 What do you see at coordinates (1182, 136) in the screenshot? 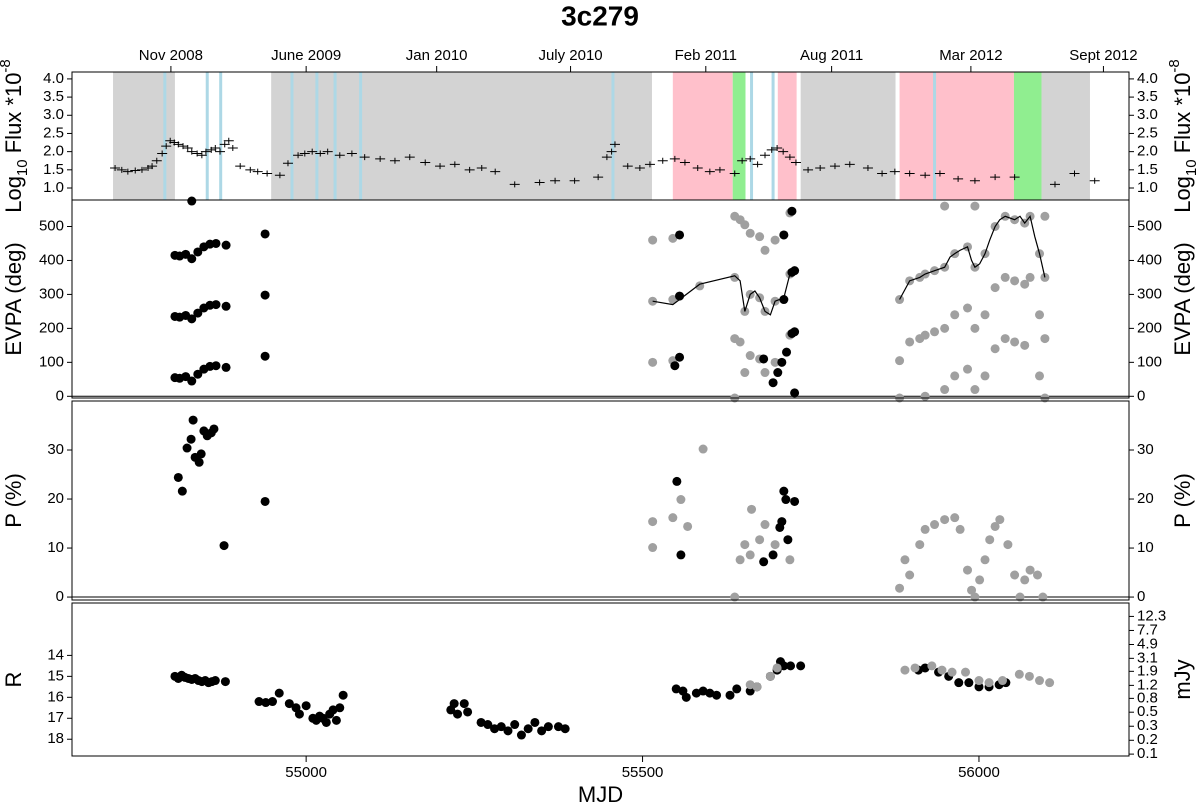
I see `y-axis-title: Log10 Flux *10-8` at bounding box center [1182, 136].